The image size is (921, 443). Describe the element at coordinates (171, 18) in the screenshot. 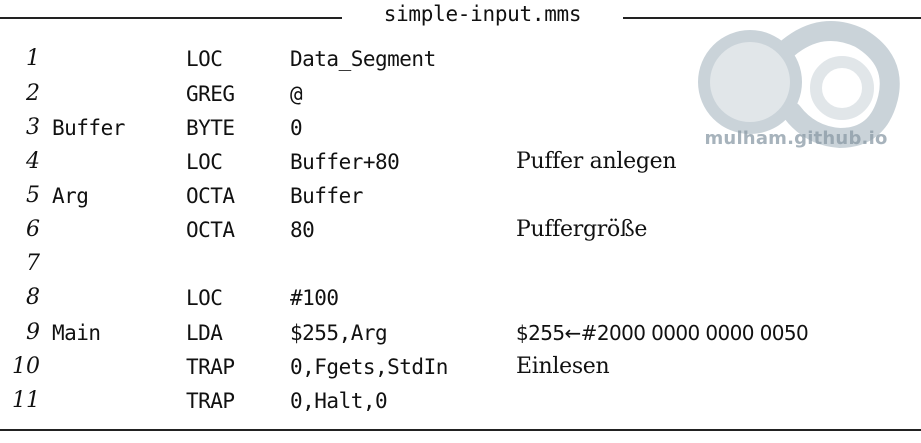

I see `top-rule-left` at that location.